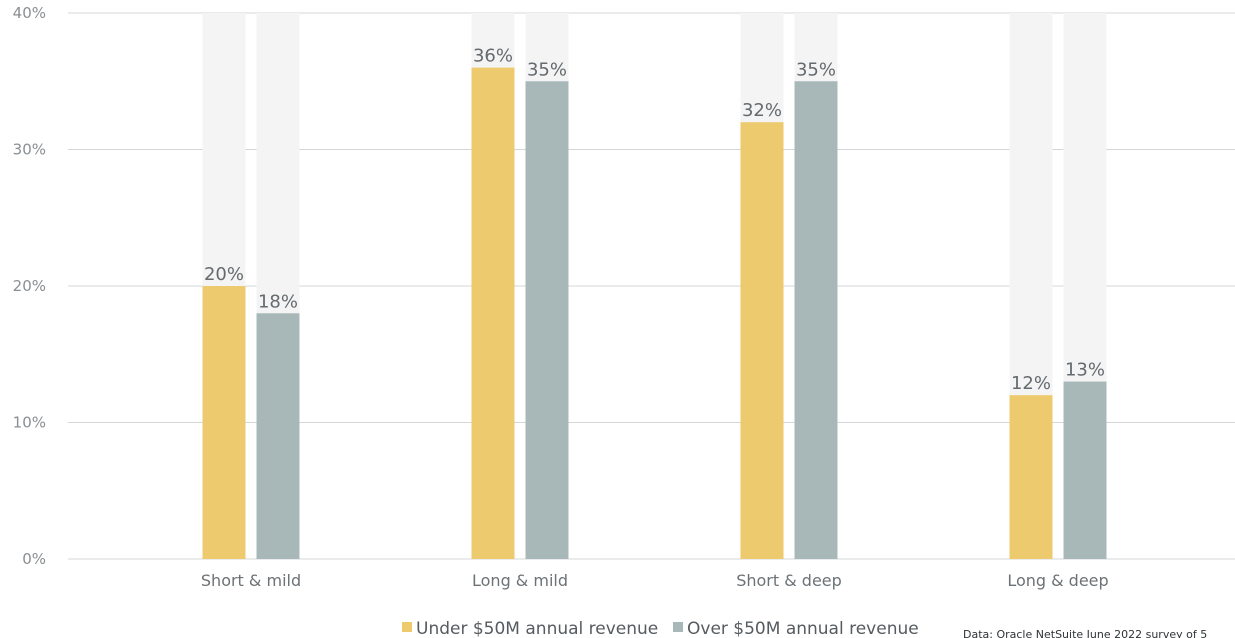  Describe the element at coordinates (547, 69) in the screenshot. I see `data-label-long-and-mild-over-50m: 35%` at that location.